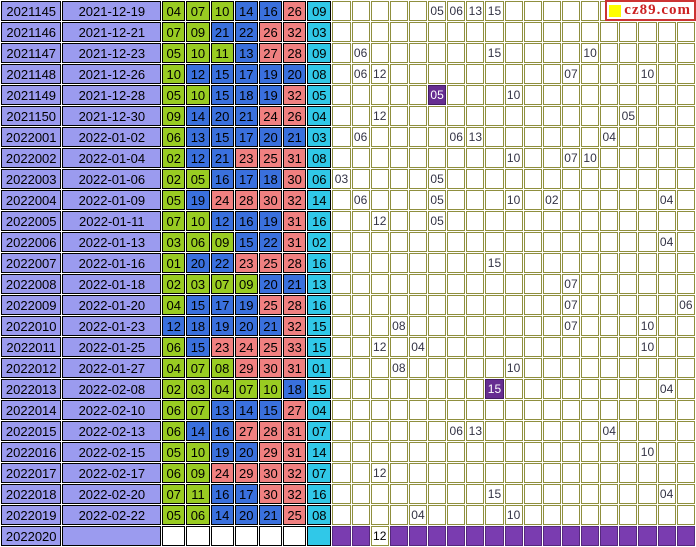  What do you see at coordinates (246, 473) in the screenshot?
I see `red-ball: 29` at bounding box center [246, 473].